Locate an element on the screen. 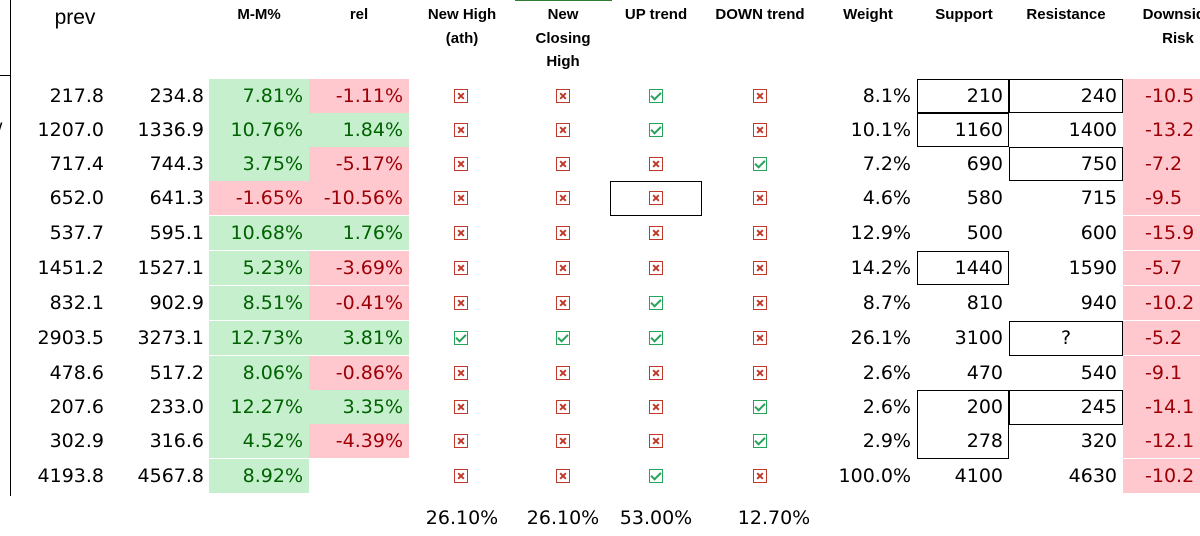 Image resolution: width=1200 pixels, height=536 pixels. downside-risk-cell: -15.9 is located at coordinates (1161, 233).